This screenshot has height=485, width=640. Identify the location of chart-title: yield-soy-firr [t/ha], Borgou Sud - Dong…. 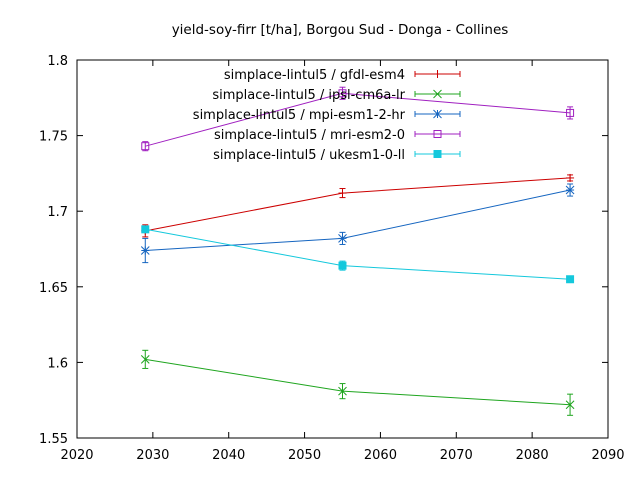
(340, 30).